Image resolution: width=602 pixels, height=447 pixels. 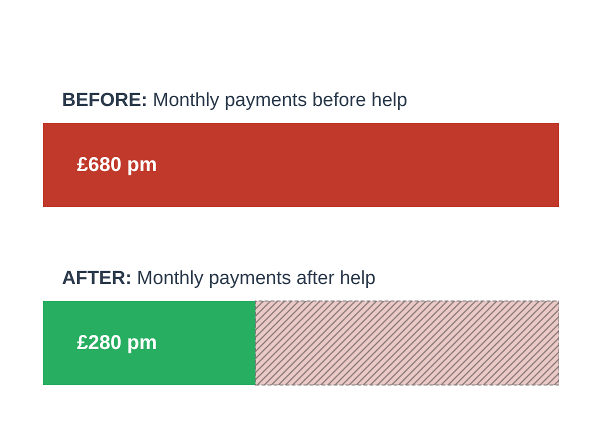 What do you see at coordinates (235, 100) in the screenshot?
I see `y-tick-label: BEFORE: Monthly payments before help` at bounding box center [235, 100].